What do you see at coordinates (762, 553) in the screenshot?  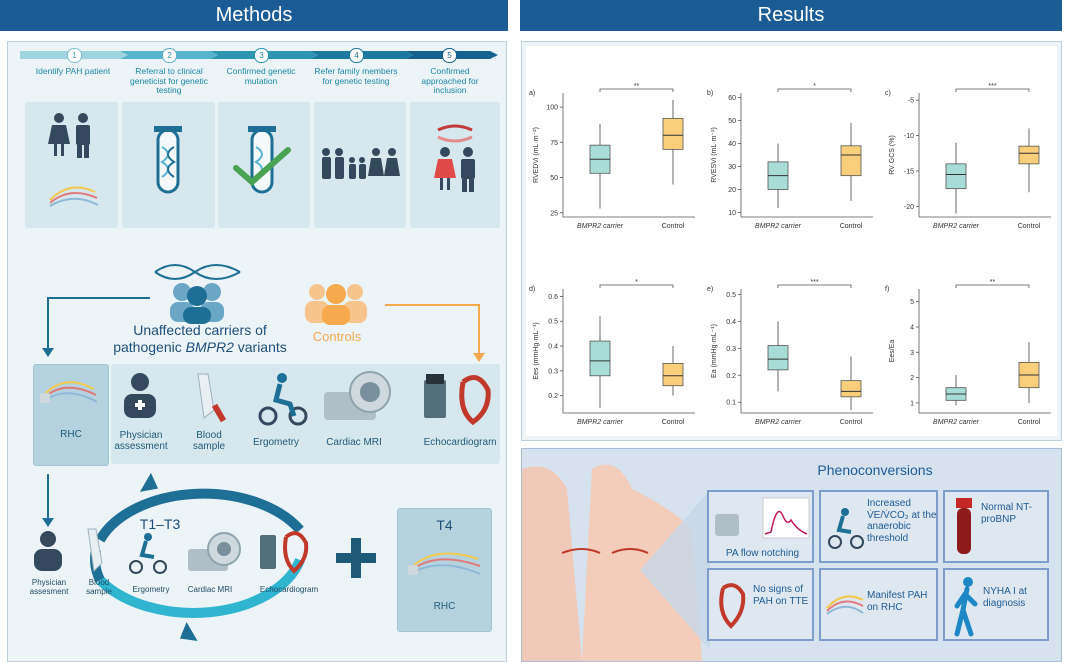 I see `pa-flow-text: PA flow notching` at bounding box center [762, 553].